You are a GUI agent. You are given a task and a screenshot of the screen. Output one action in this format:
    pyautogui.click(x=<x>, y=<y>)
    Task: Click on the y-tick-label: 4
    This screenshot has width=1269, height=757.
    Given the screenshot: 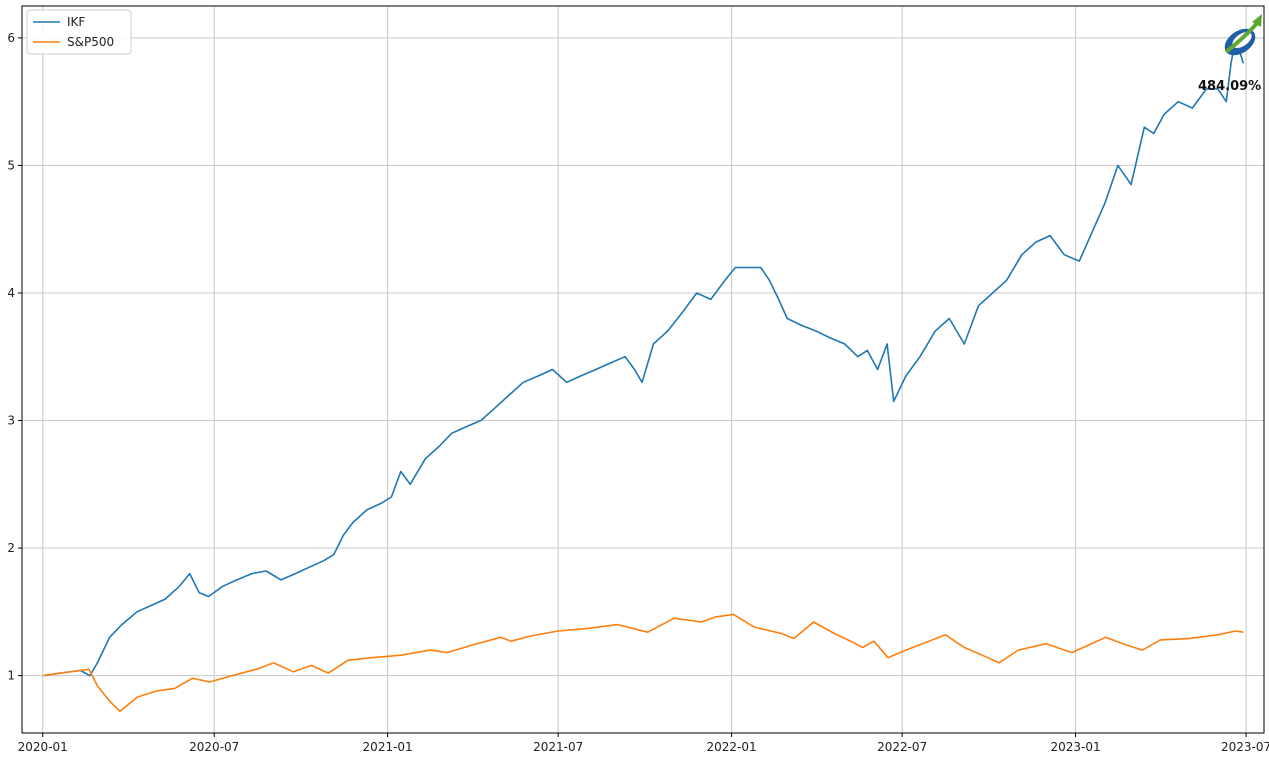 What is the action you would take?
    pyautogui.click(x=11, y=293)
    